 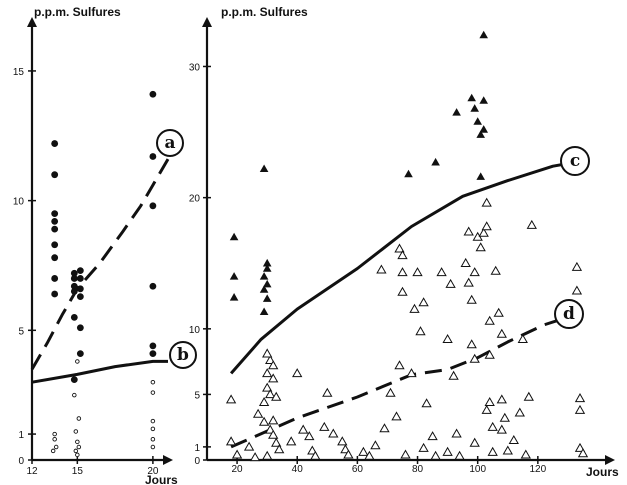 I want to click on left-y-tick-label: 0, so click(x=21, y=461).